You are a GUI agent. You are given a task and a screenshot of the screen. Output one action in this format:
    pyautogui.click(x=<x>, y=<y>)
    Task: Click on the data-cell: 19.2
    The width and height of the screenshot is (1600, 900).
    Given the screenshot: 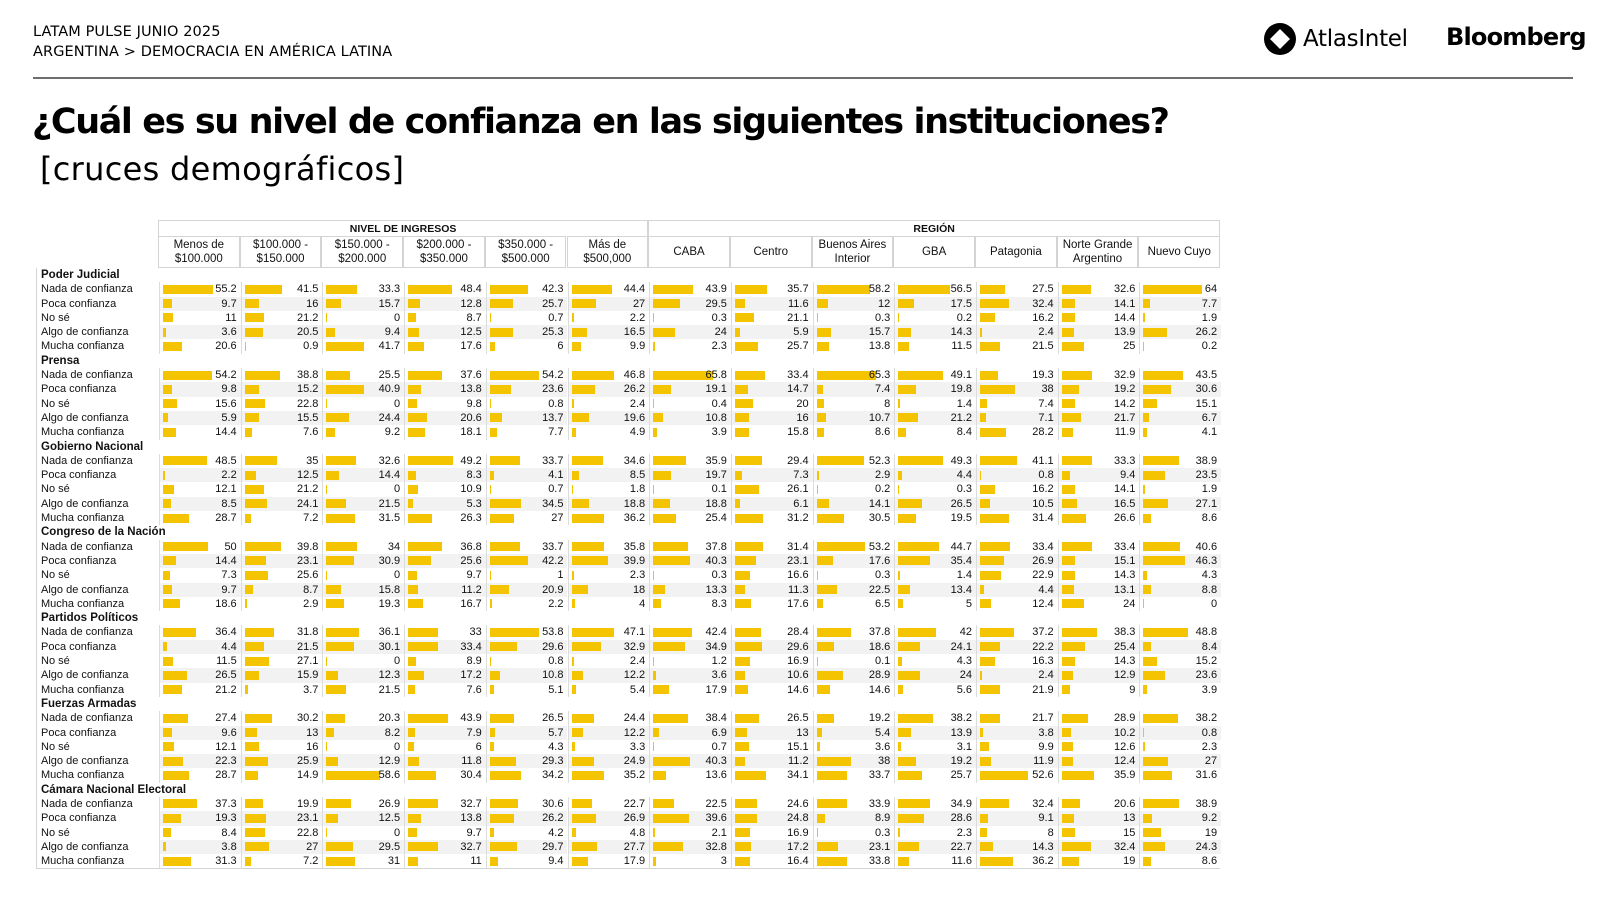 What is the action you would take?
    pyautogui.click(x=935, y=761)
    